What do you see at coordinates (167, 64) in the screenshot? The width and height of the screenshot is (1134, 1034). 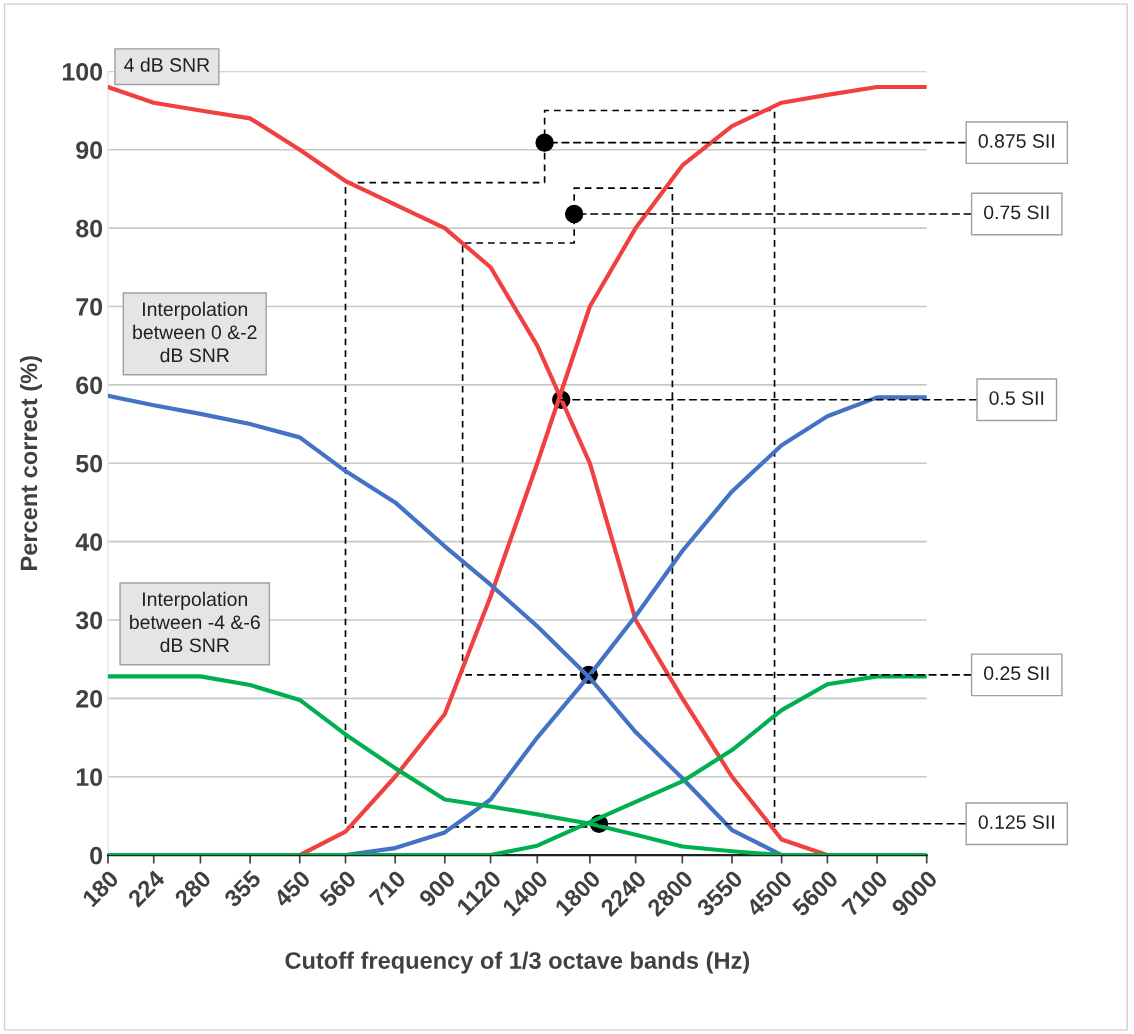 I see `annotation: 4 dB SNR` at bounding box center [167, 64].